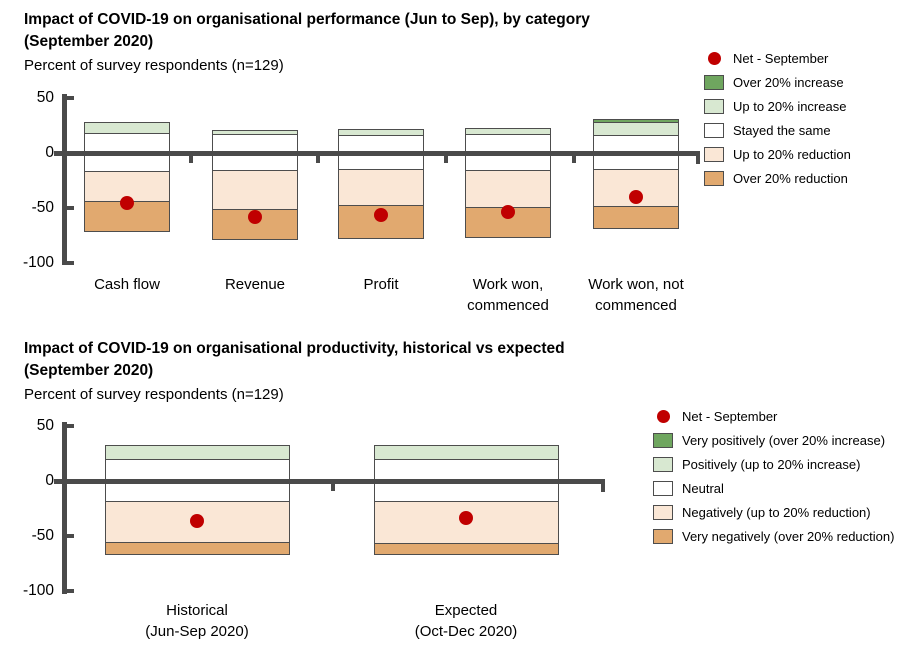  What do you see at coordinates (466, 621) in the screenshot?
I see `category-label: Expected (Oct-Dec 2020)` at bounding box center [466, 621].